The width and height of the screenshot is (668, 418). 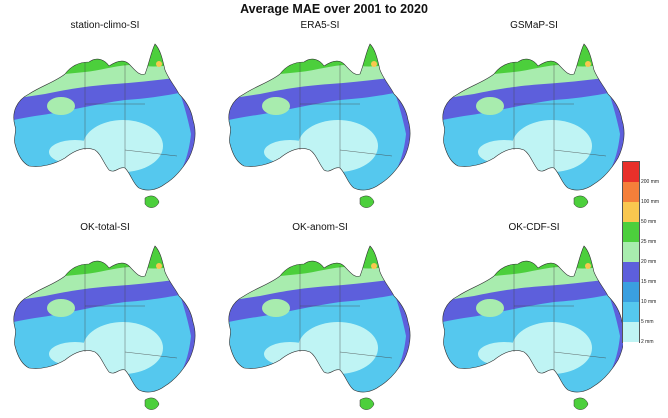 I want to click on legend-tick-label: 15 mm, so click(x=649, y=282).